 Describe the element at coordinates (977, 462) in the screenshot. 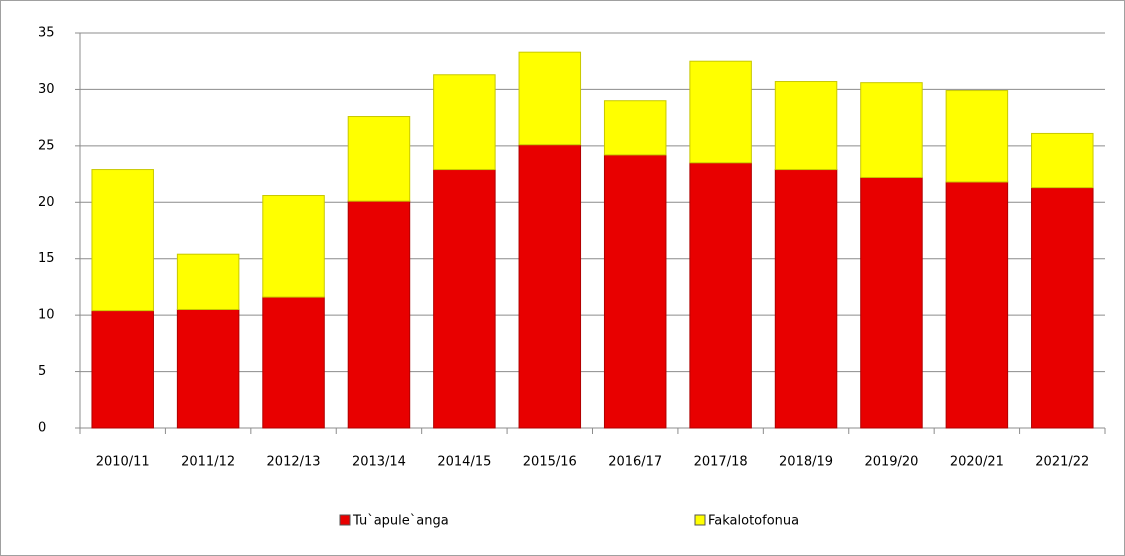

I see `x-tick-label: 2020/21` at that location.